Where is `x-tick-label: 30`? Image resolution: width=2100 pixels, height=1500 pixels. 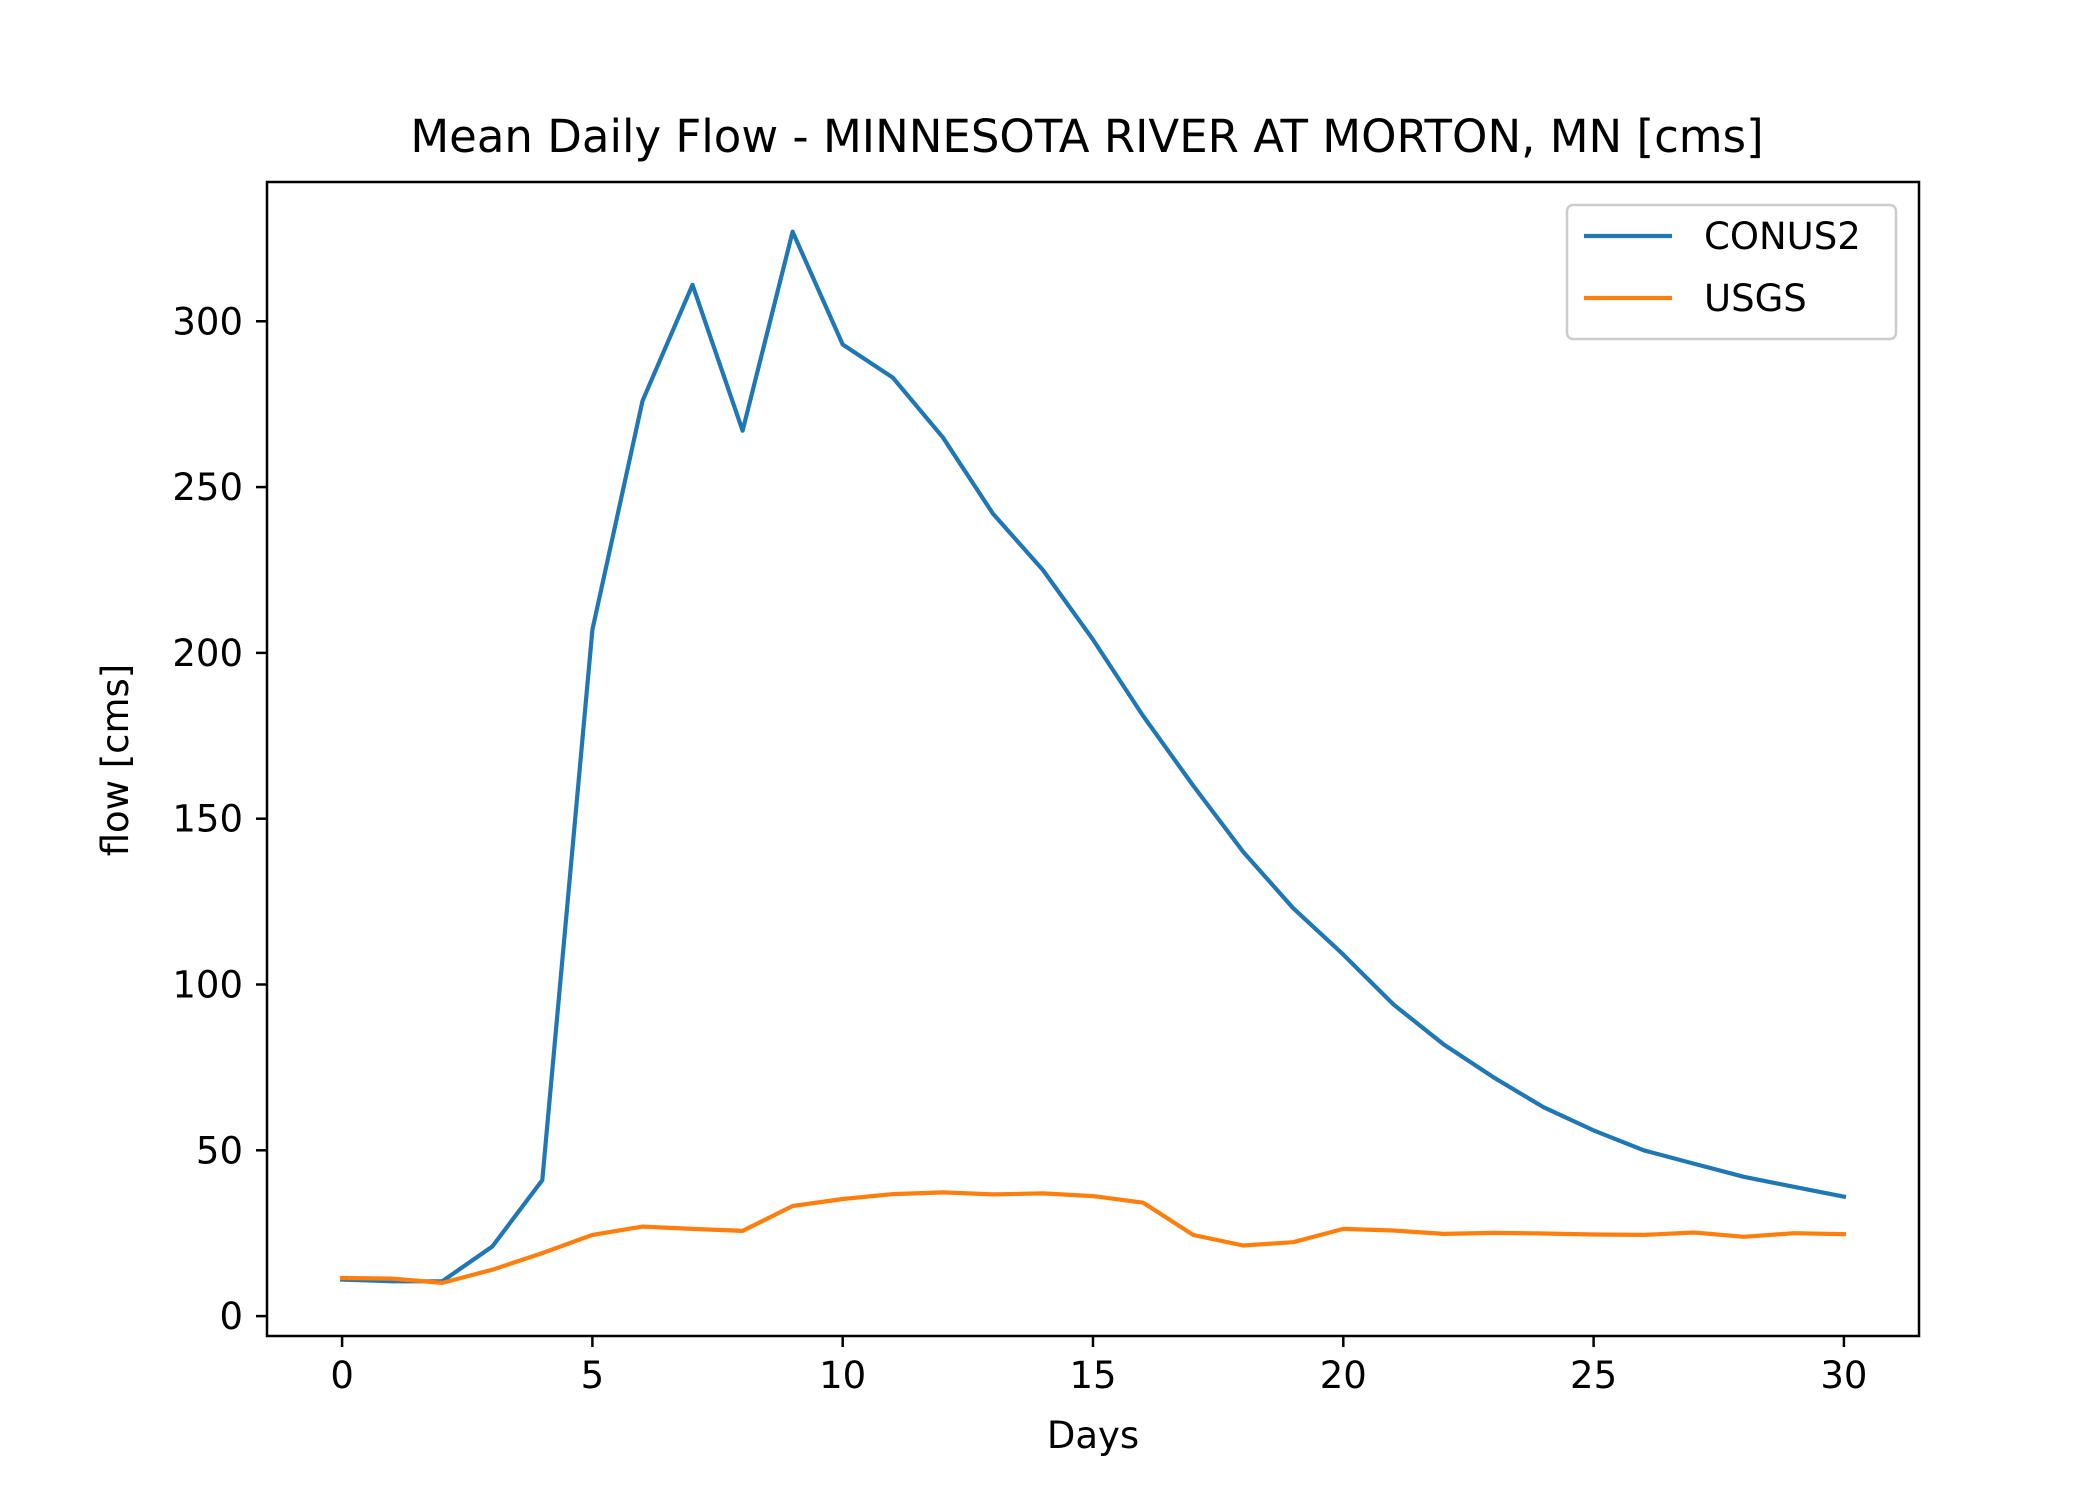 x-tick-label: 30 is located at coordinates (1843, 1375).